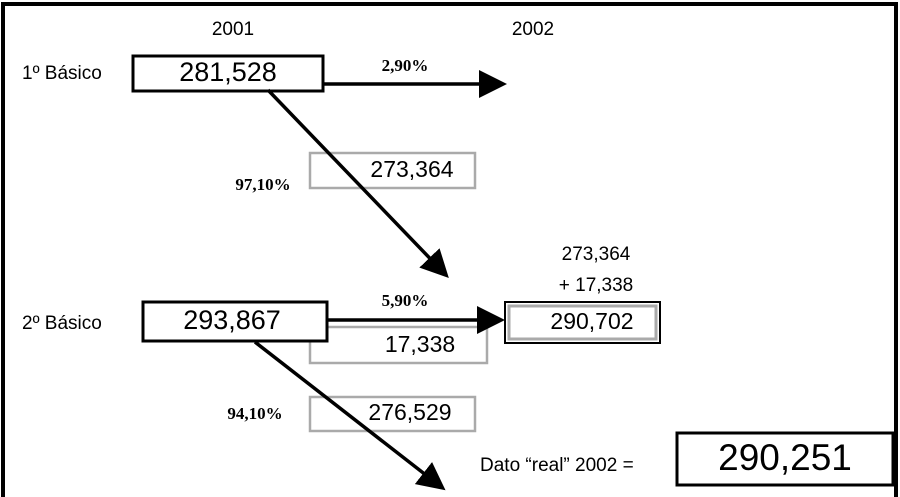 This screenshot has height=497, width=900. Describe the element at coordinates (420, 344) in the screenshot. I see `value: 17,338` at that location.